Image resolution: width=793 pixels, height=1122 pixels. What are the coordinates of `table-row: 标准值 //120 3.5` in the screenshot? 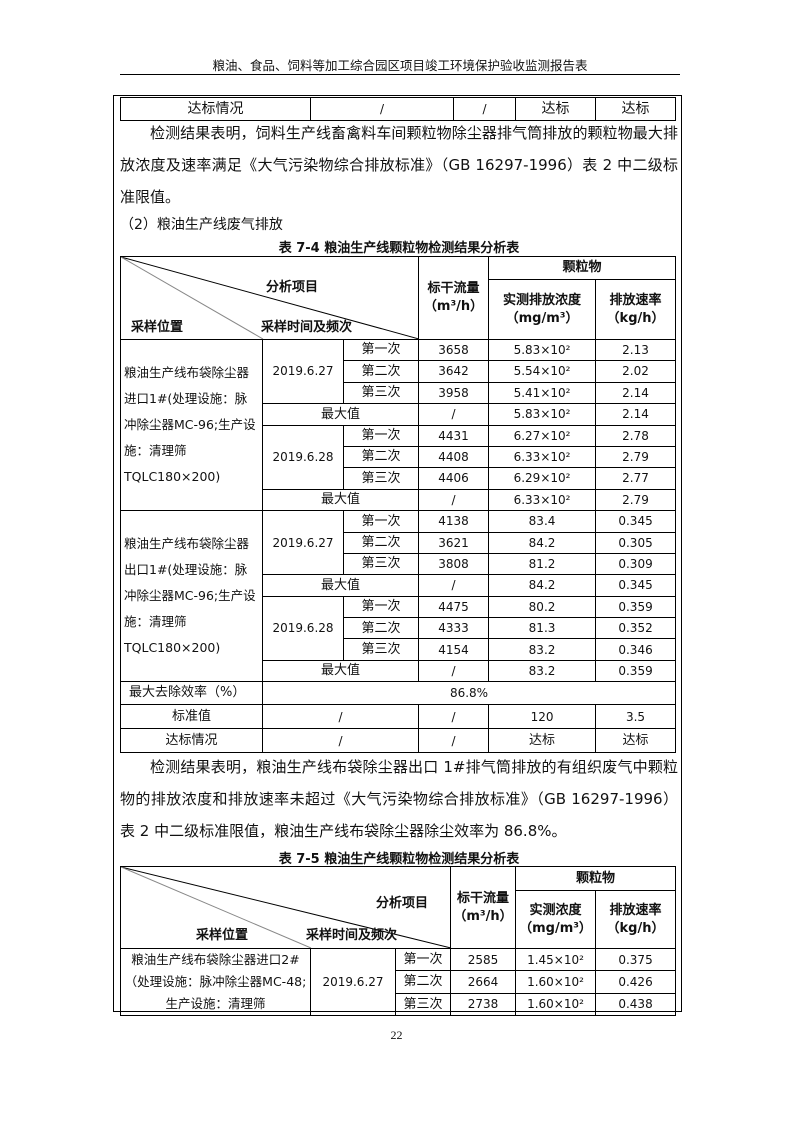 It's located at (398, 717).